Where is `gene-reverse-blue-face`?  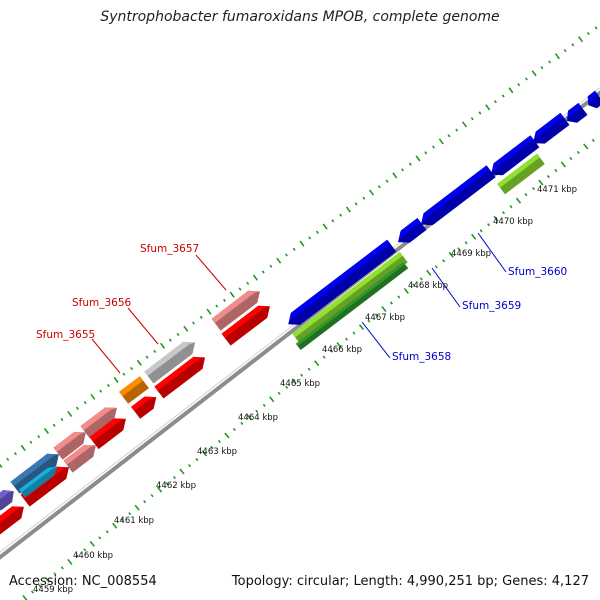 gene-reverse-blue-face is located at coordinates (339, 282).